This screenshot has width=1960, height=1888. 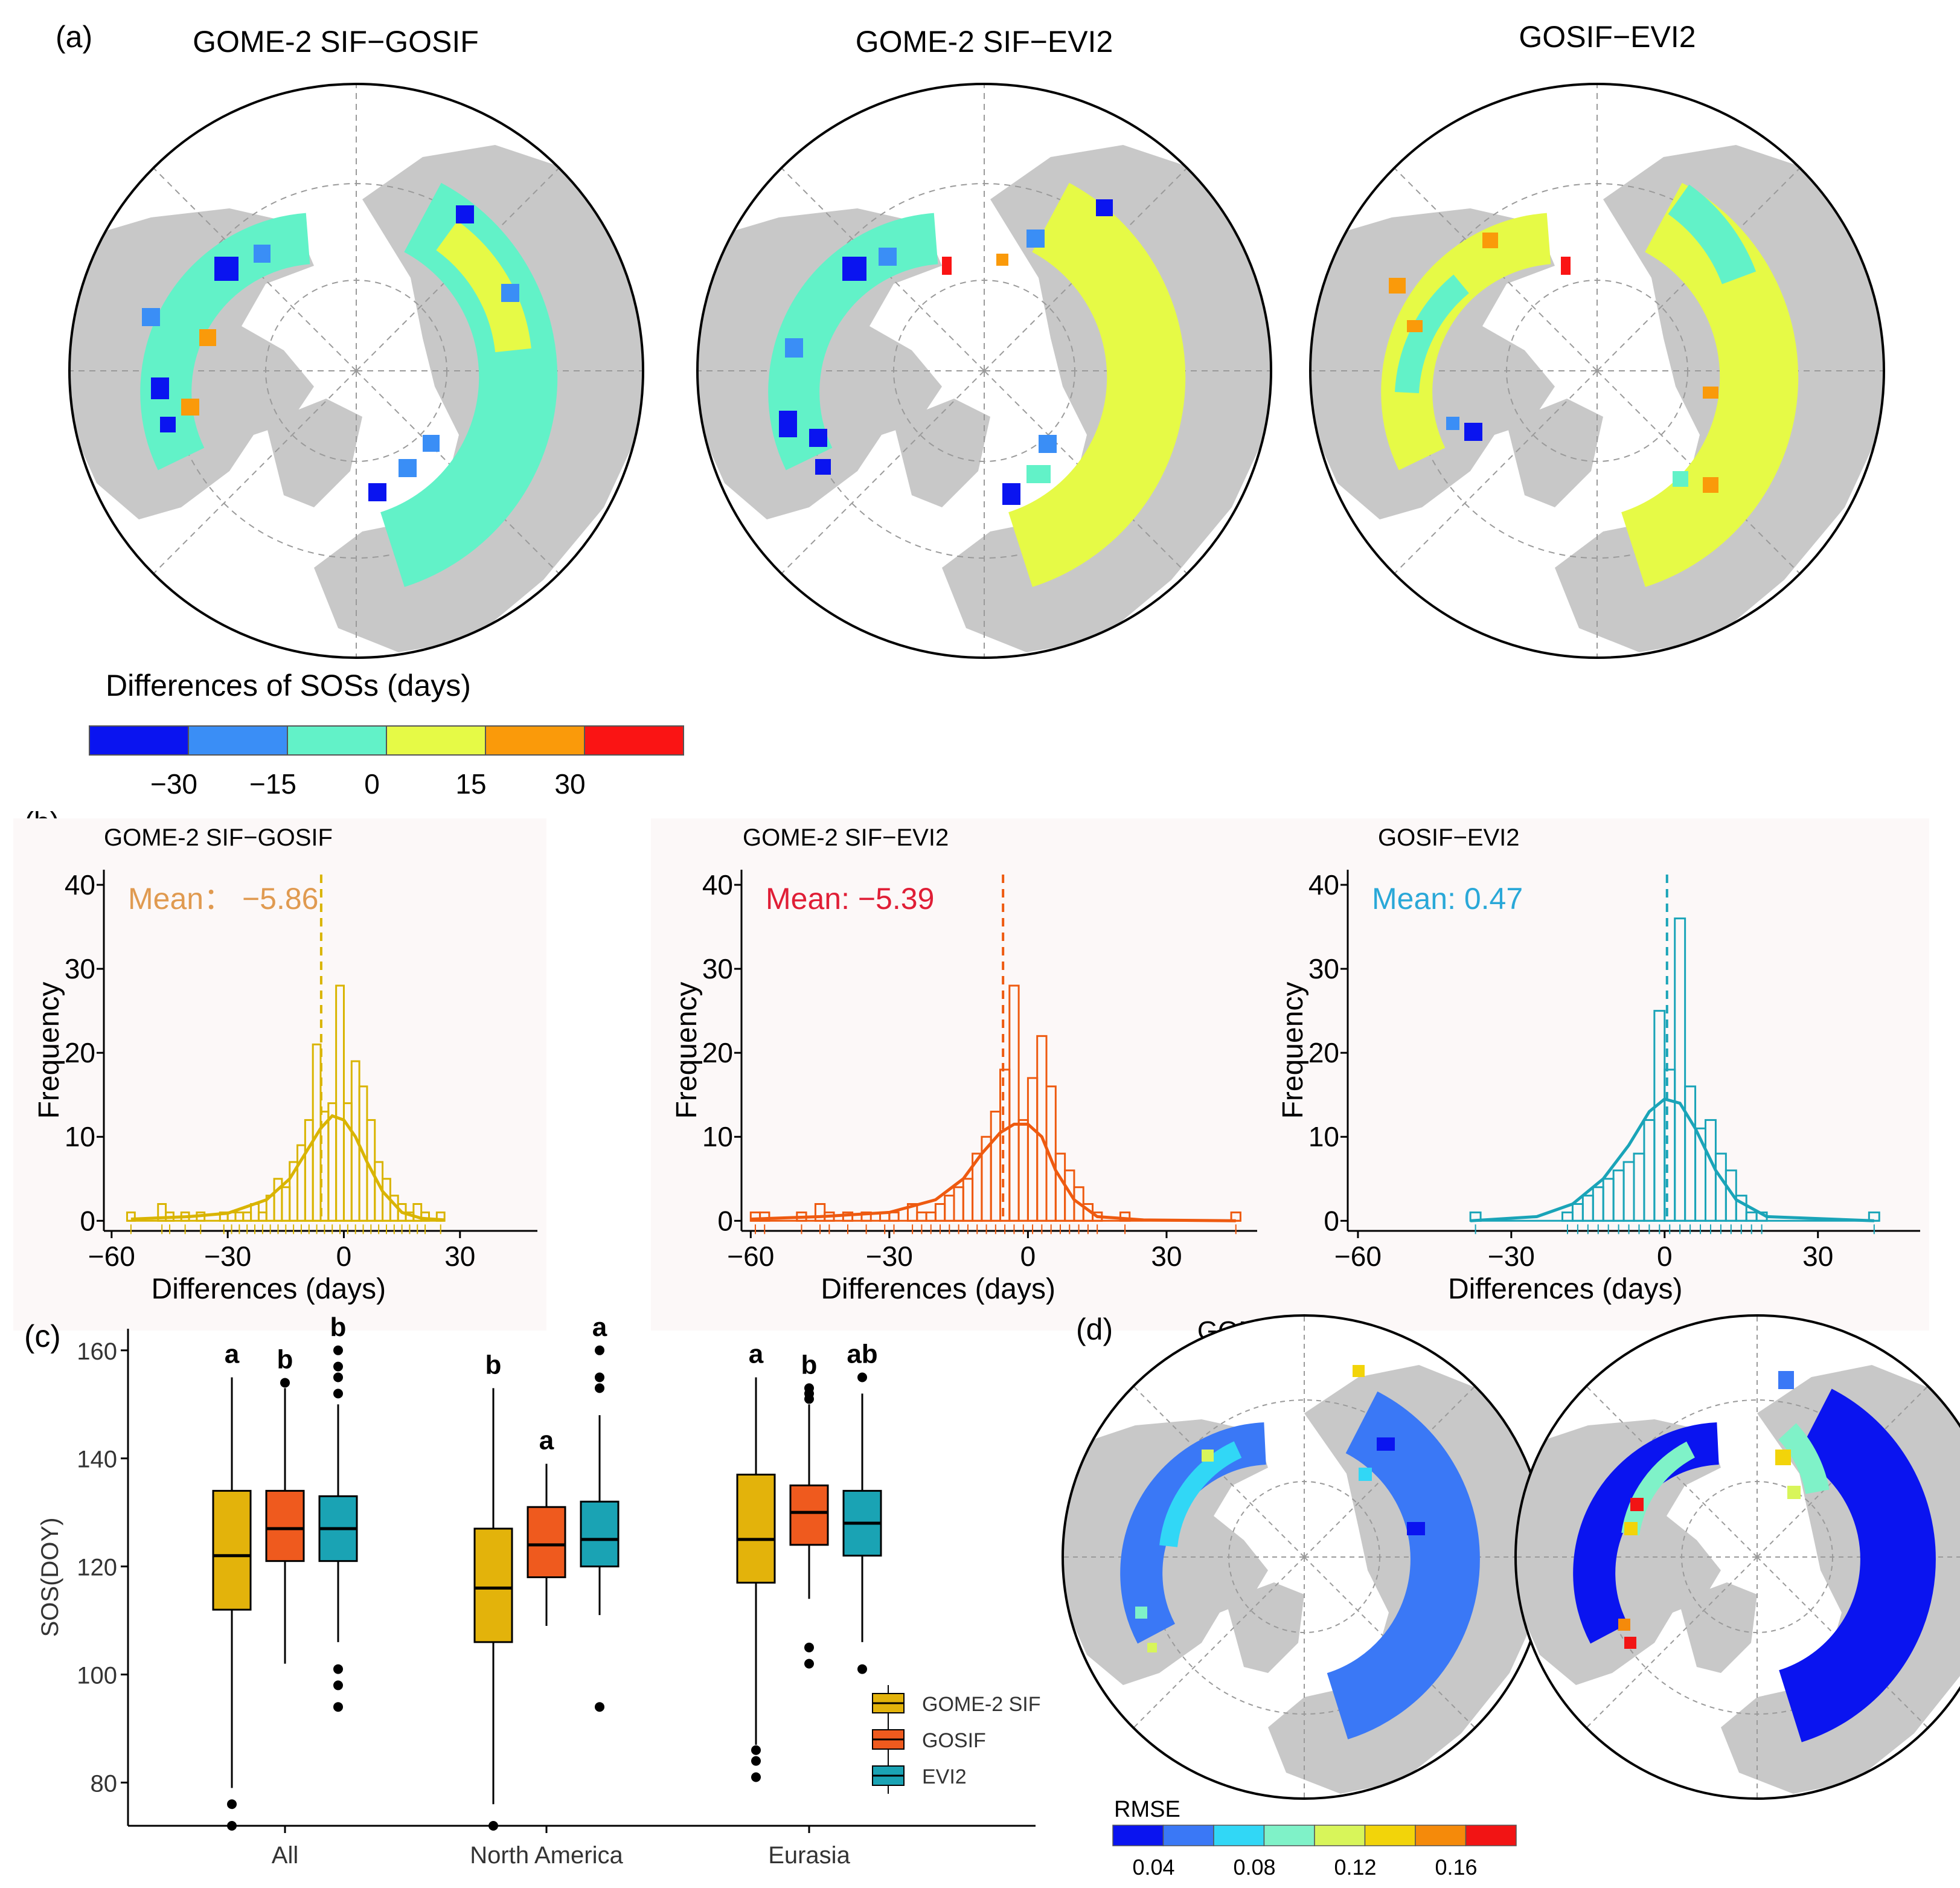 What do you see at coordinates (1094, 1329) in the screenshot?
I see `panel-d-label: (d)` at bounding box center [1094, 1329].